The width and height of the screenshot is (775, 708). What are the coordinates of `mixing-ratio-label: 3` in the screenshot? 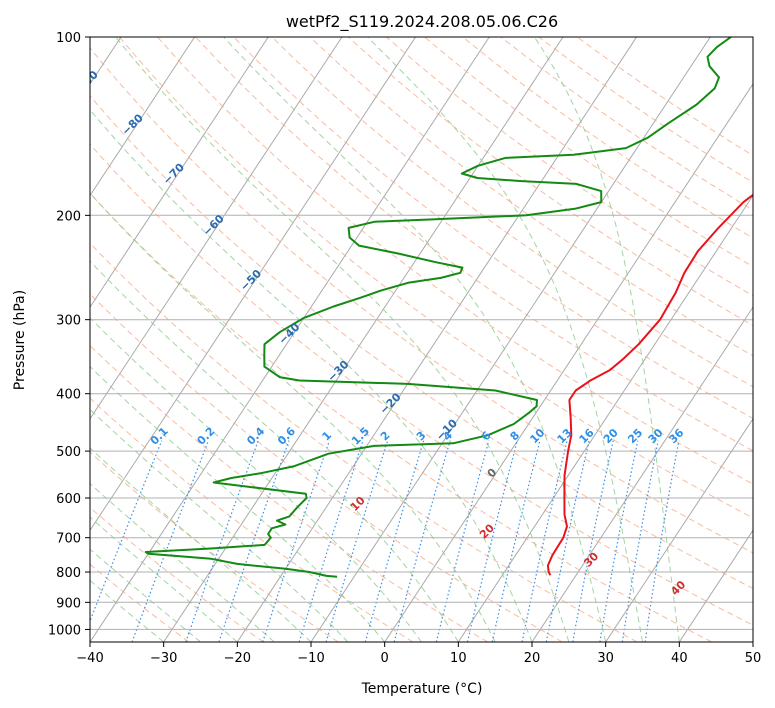 It's located at (421, 436).